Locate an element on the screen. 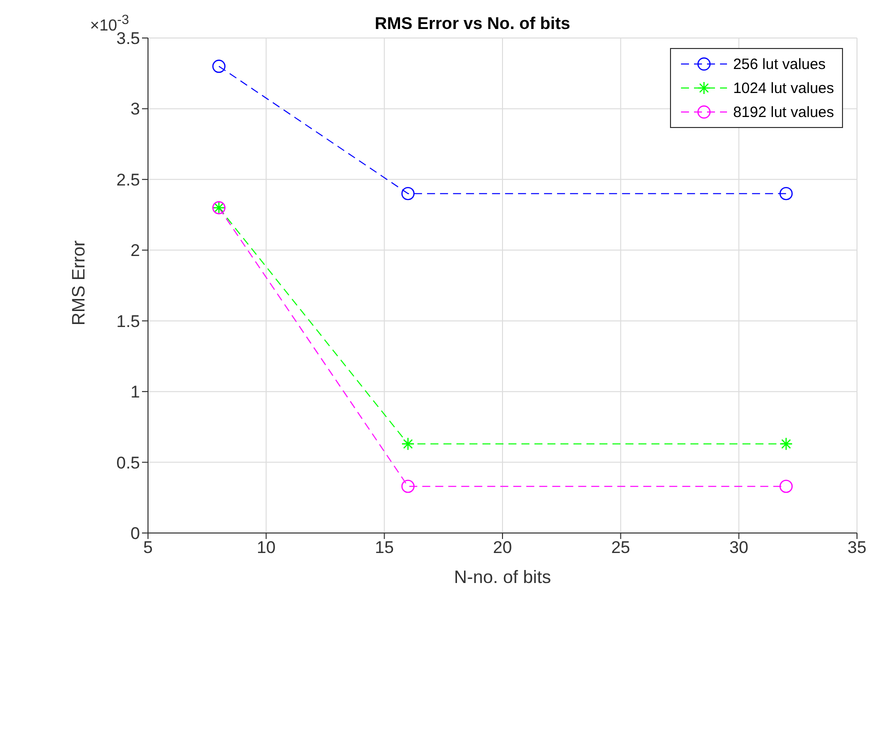  y-tick-label: 2 is located at coordinates (135, 250).